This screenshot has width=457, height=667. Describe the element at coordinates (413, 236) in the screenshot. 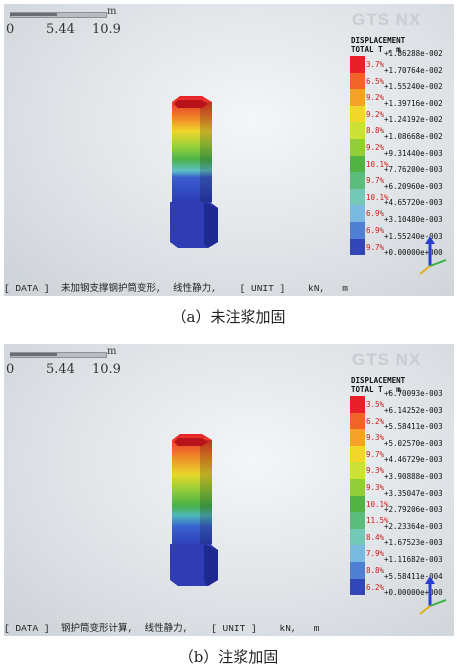

I see `legend-value: +1.55240e-003` at that location.